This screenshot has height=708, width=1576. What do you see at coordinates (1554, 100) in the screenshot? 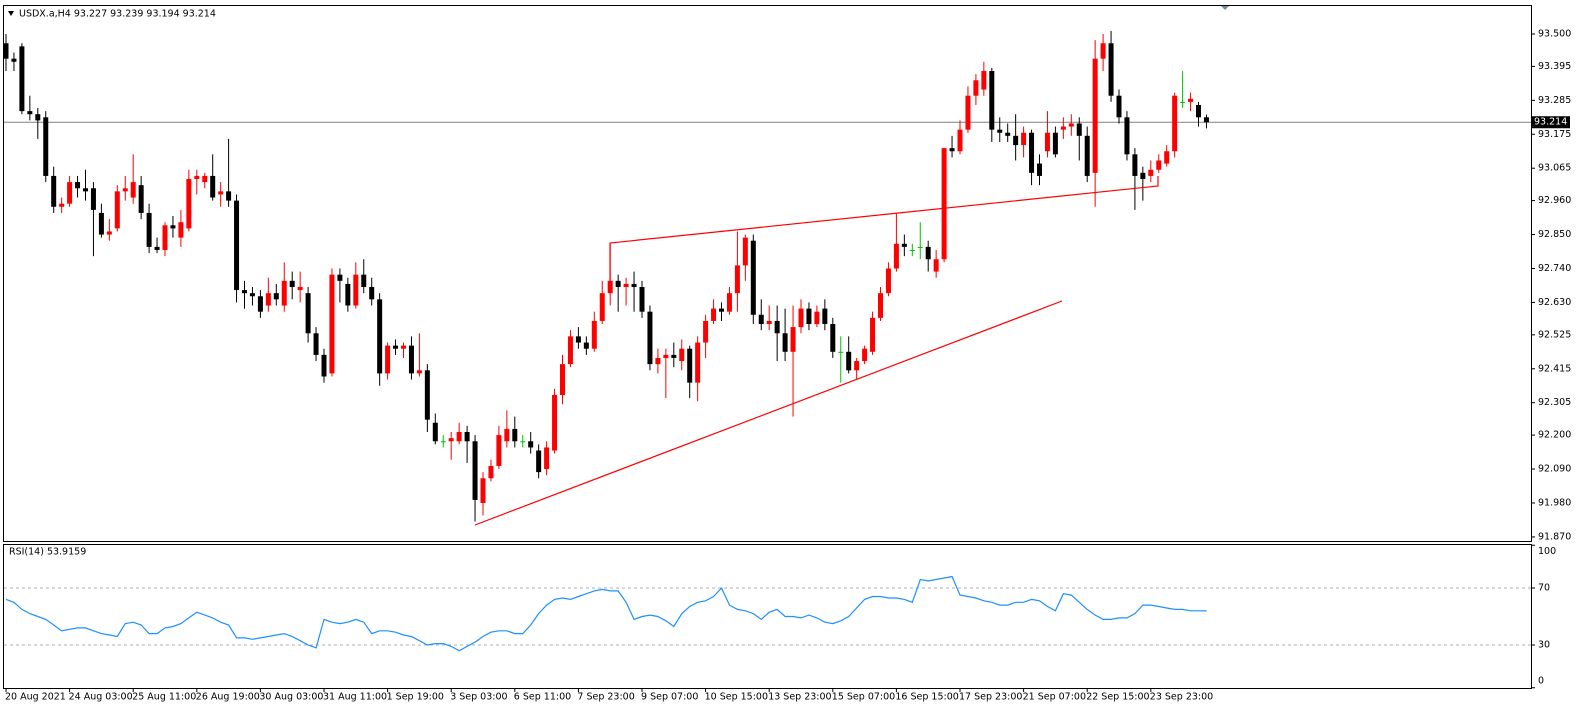
I see `y-tick-label: 93.285` at bounding box center [1554, 100].